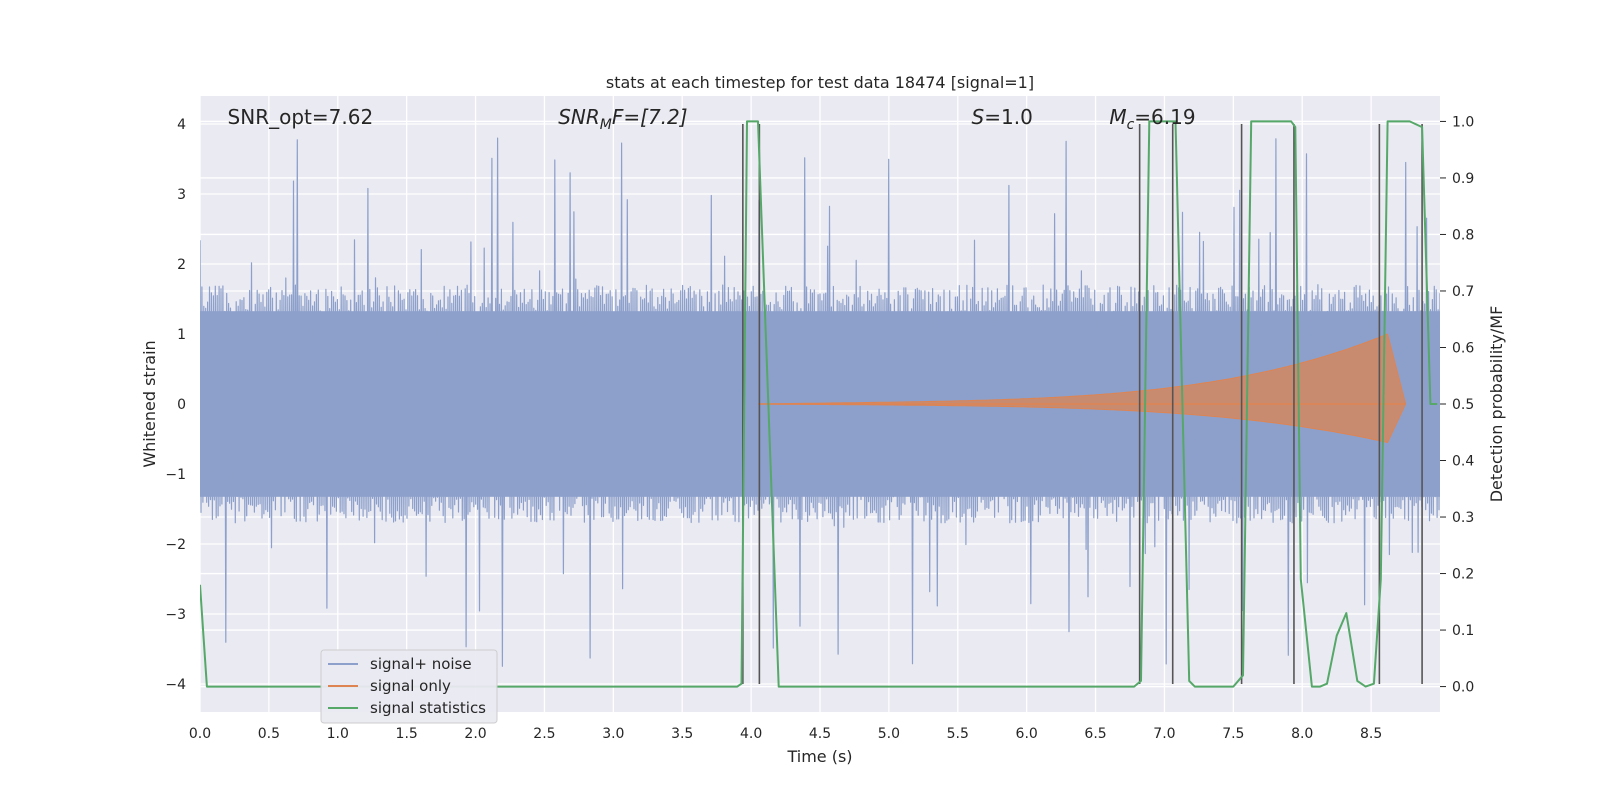 This screenshot has width=1600, height=800. Describe the element at coordinates (421, 664) in the screenshot. I see `legend-label-signal-noise: signal+ noise` at that location.